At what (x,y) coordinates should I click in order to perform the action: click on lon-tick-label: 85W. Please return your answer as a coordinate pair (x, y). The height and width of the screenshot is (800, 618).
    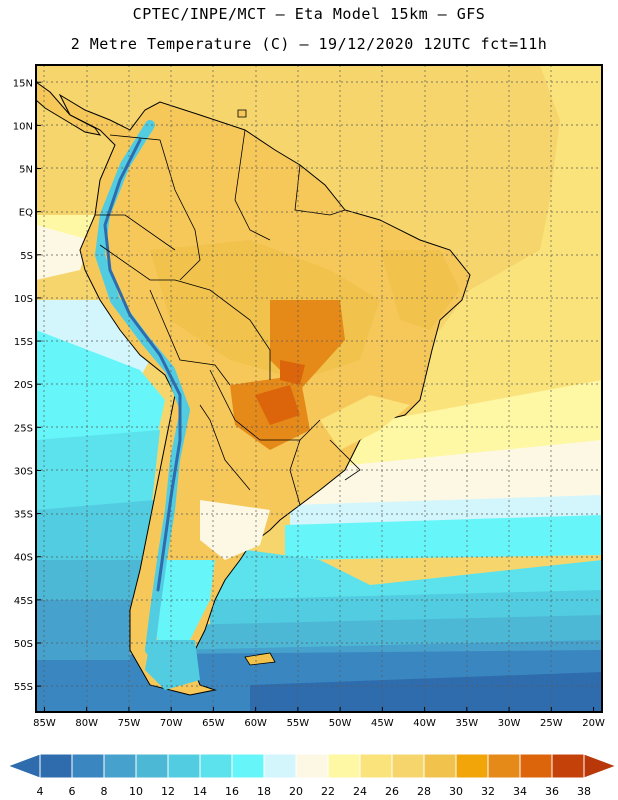
    Looking at the image, I should click on (44, 723).